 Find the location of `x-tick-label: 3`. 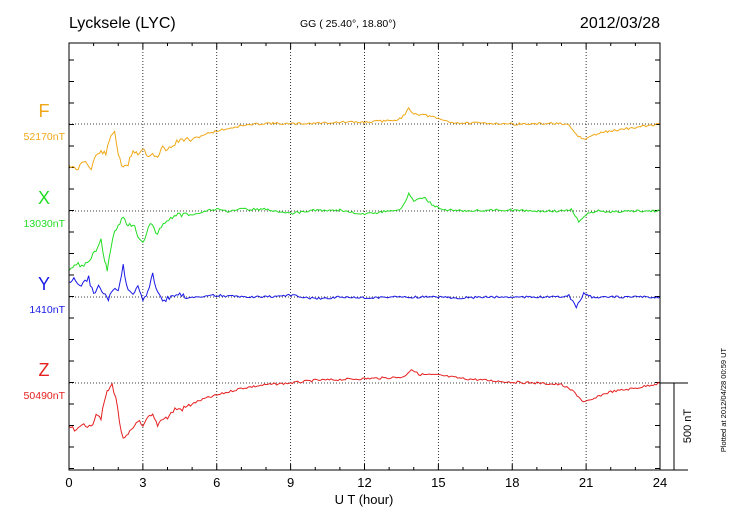

x-tick-label: 3 is located at coordinates (142, 482).